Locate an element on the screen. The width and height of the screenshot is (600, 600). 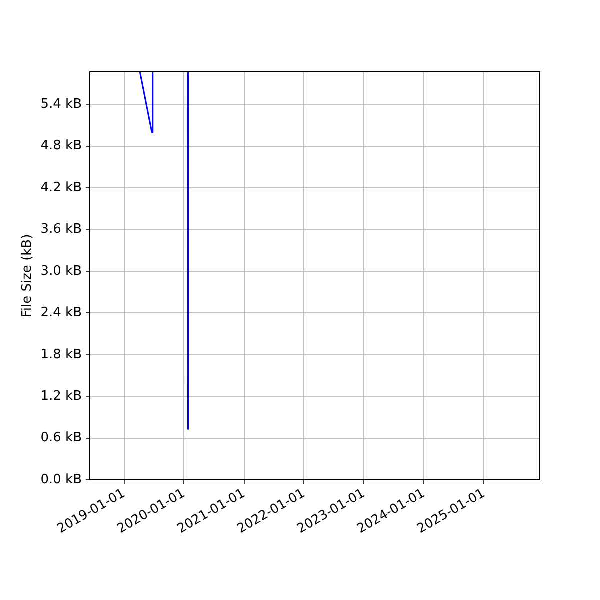
y-tick-label: 1.8 kB is located at coordinates (61, 354).